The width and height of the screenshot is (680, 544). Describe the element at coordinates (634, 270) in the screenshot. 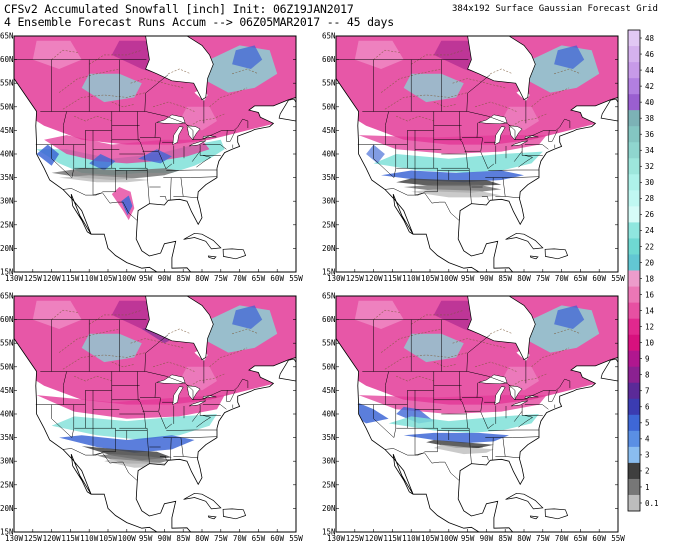

I see `colorbar-frame` at that location.